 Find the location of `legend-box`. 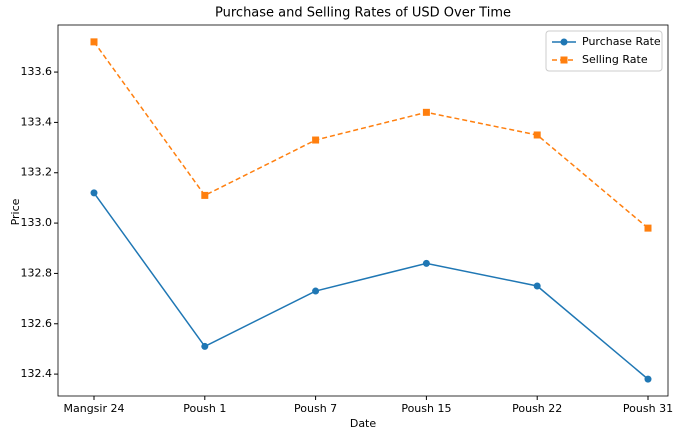

legend-box is located at coordinates (604, 51).